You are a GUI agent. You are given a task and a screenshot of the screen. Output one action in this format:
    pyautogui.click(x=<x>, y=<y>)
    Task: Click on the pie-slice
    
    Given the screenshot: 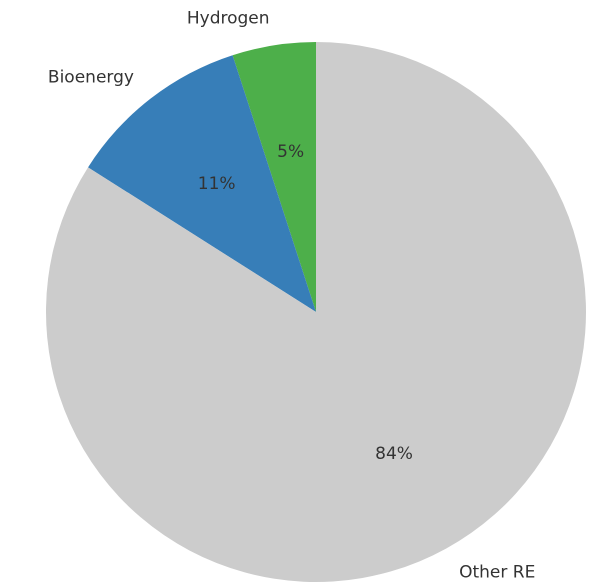 What is the action you would take?
    pyautogui.click(x=274, y=177)
    